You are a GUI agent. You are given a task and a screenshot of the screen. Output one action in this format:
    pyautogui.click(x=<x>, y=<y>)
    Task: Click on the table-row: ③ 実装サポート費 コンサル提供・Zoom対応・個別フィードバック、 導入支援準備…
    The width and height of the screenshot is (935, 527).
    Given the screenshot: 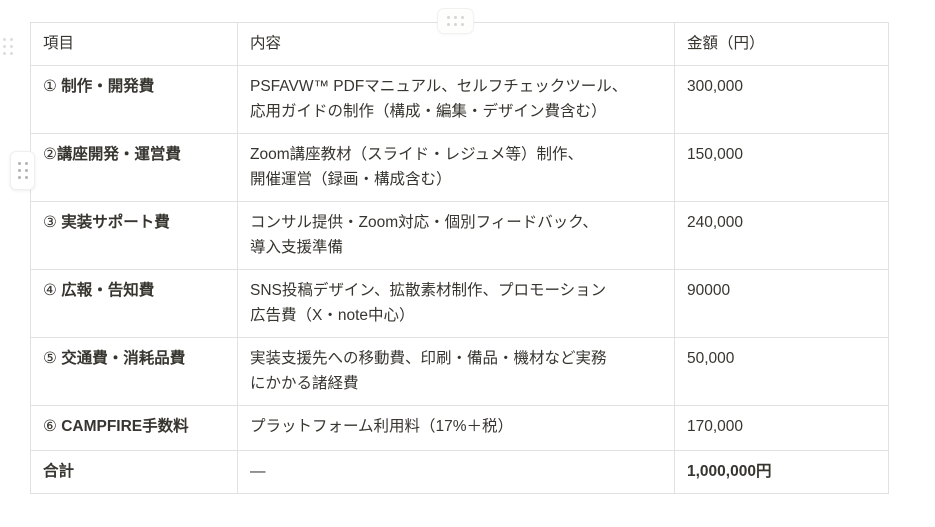 What is the action you would take?
    pyautogui.click(x=459, y=235)
    